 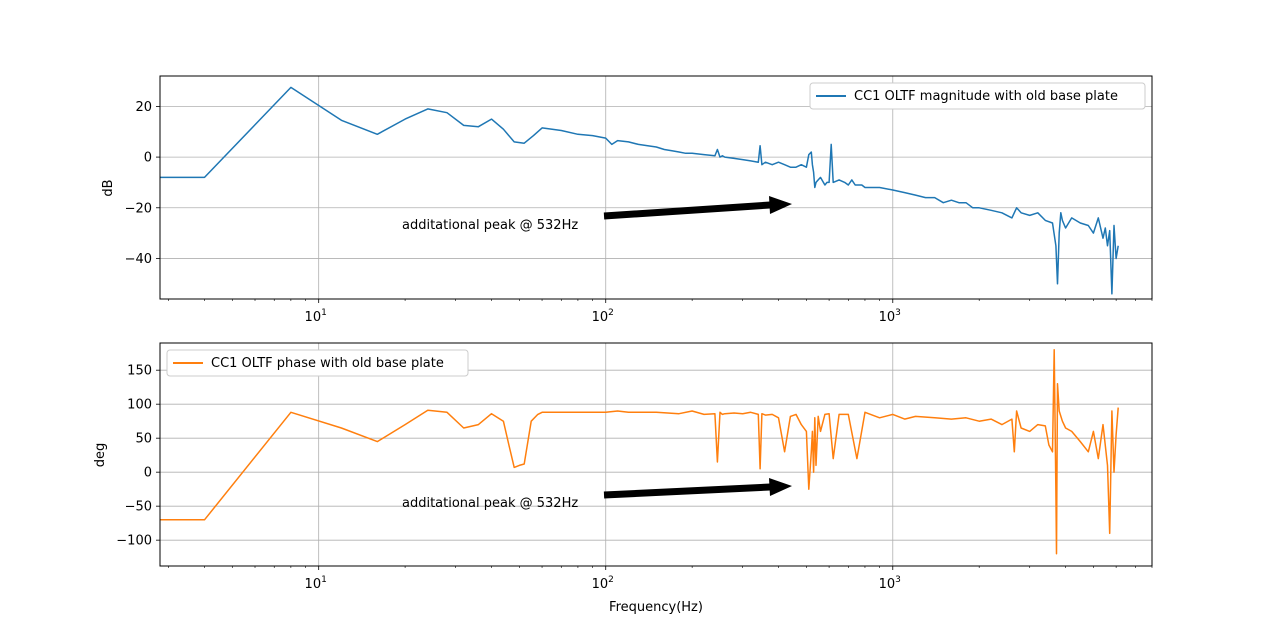 I want to click on phase-annotation-arrow-head, so click(x=780, y=487).